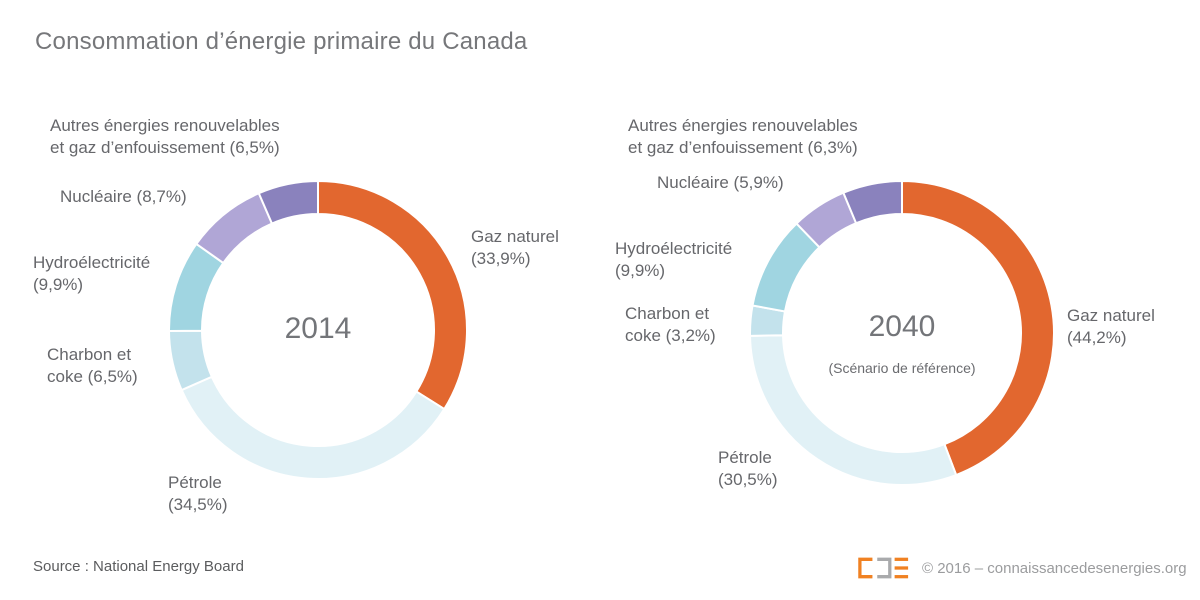  I want to click on label-nucleaire-2014: Nucléaire (8,7%), so click(123, 197).